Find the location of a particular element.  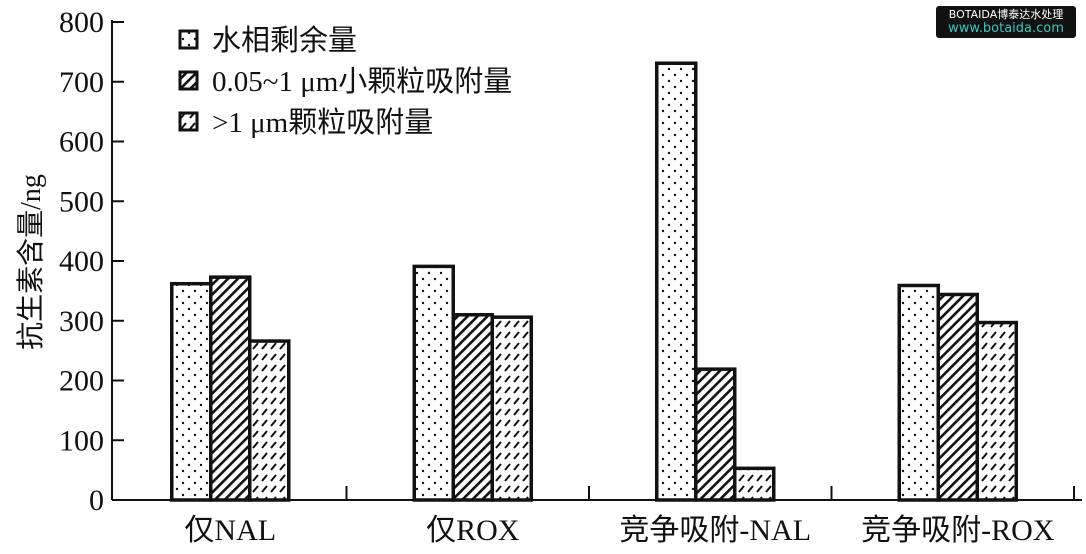

legend: 水相剩余量 0.05~1 μm小颗粒吸附量 >1 μm颗粒吸附量 is located at coordinates (345, 81).